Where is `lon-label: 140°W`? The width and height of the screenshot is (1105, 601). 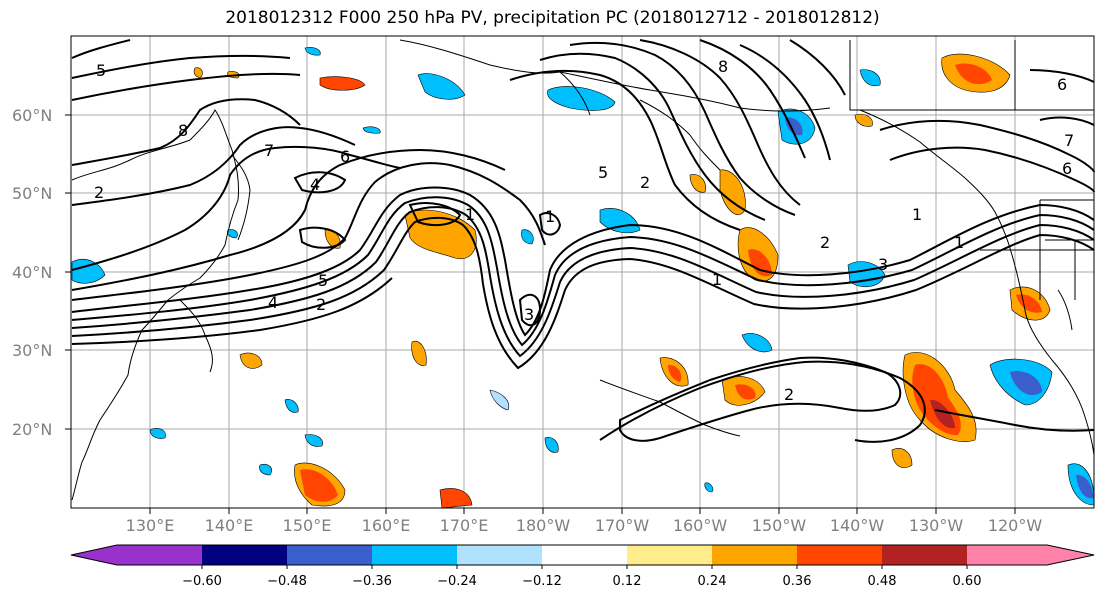
lon-label: 140°W is located at coordinates (857, 525).